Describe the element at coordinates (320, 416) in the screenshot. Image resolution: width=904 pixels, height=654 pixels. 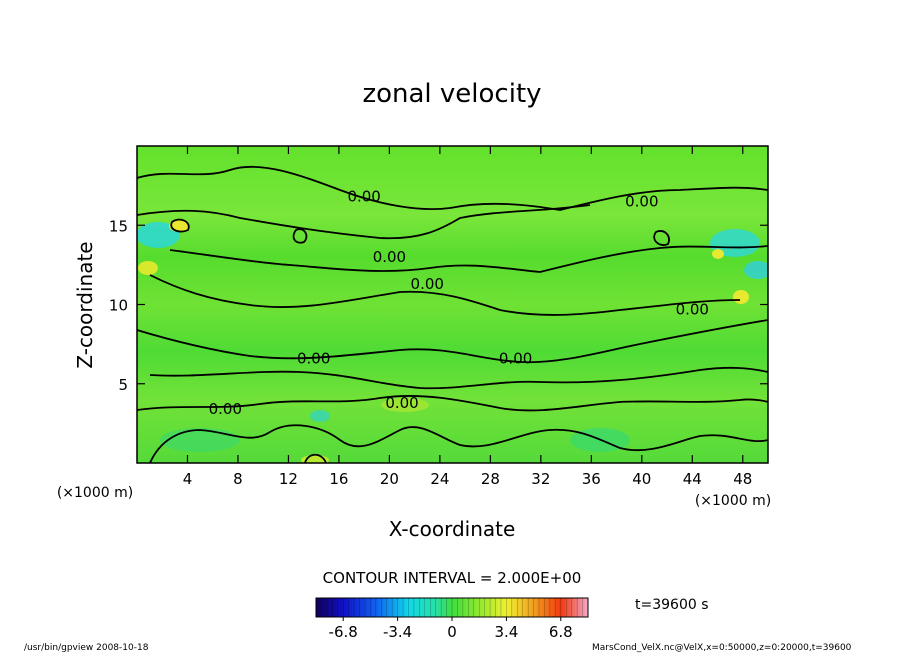
I see `anomaly-teal-bottom` at that location.